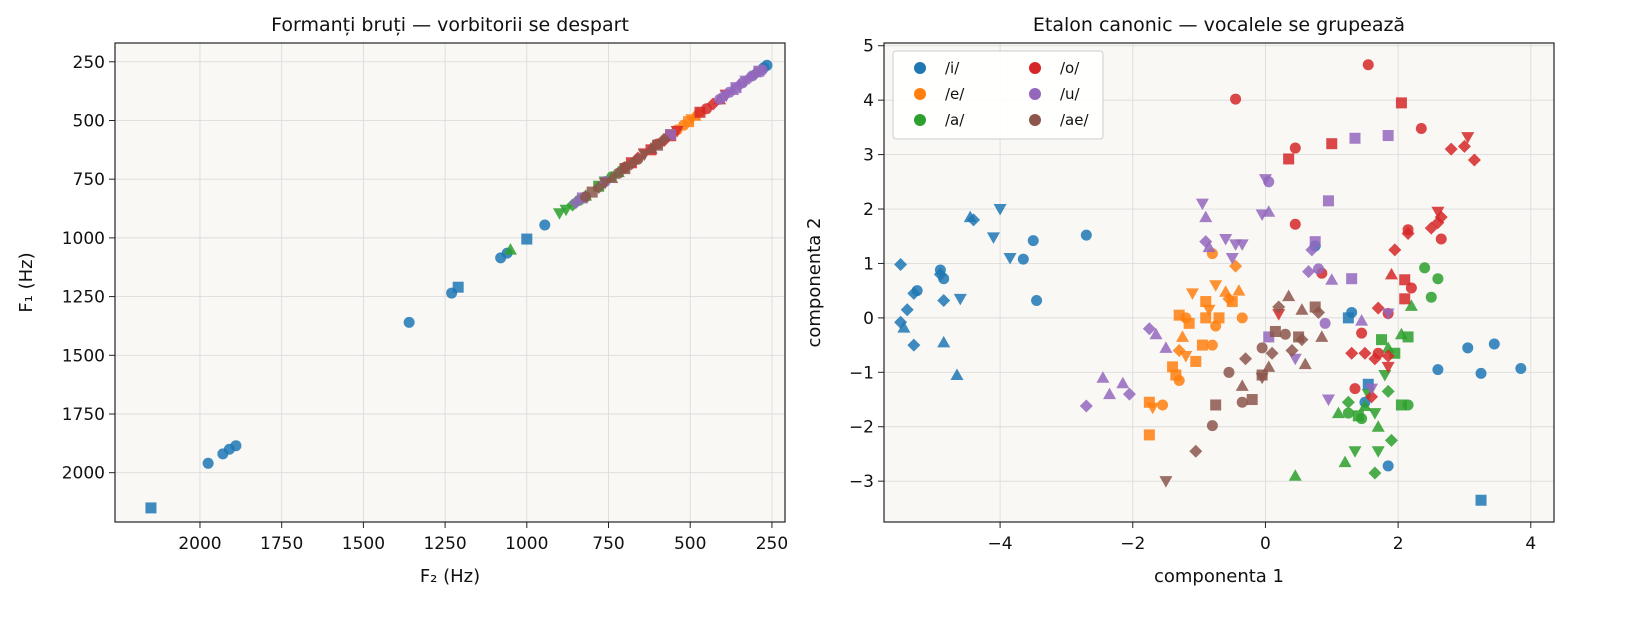  Describe the element at coordinates (868, 47) in the screenshot. I see `y-tick-label: 5` at that location.